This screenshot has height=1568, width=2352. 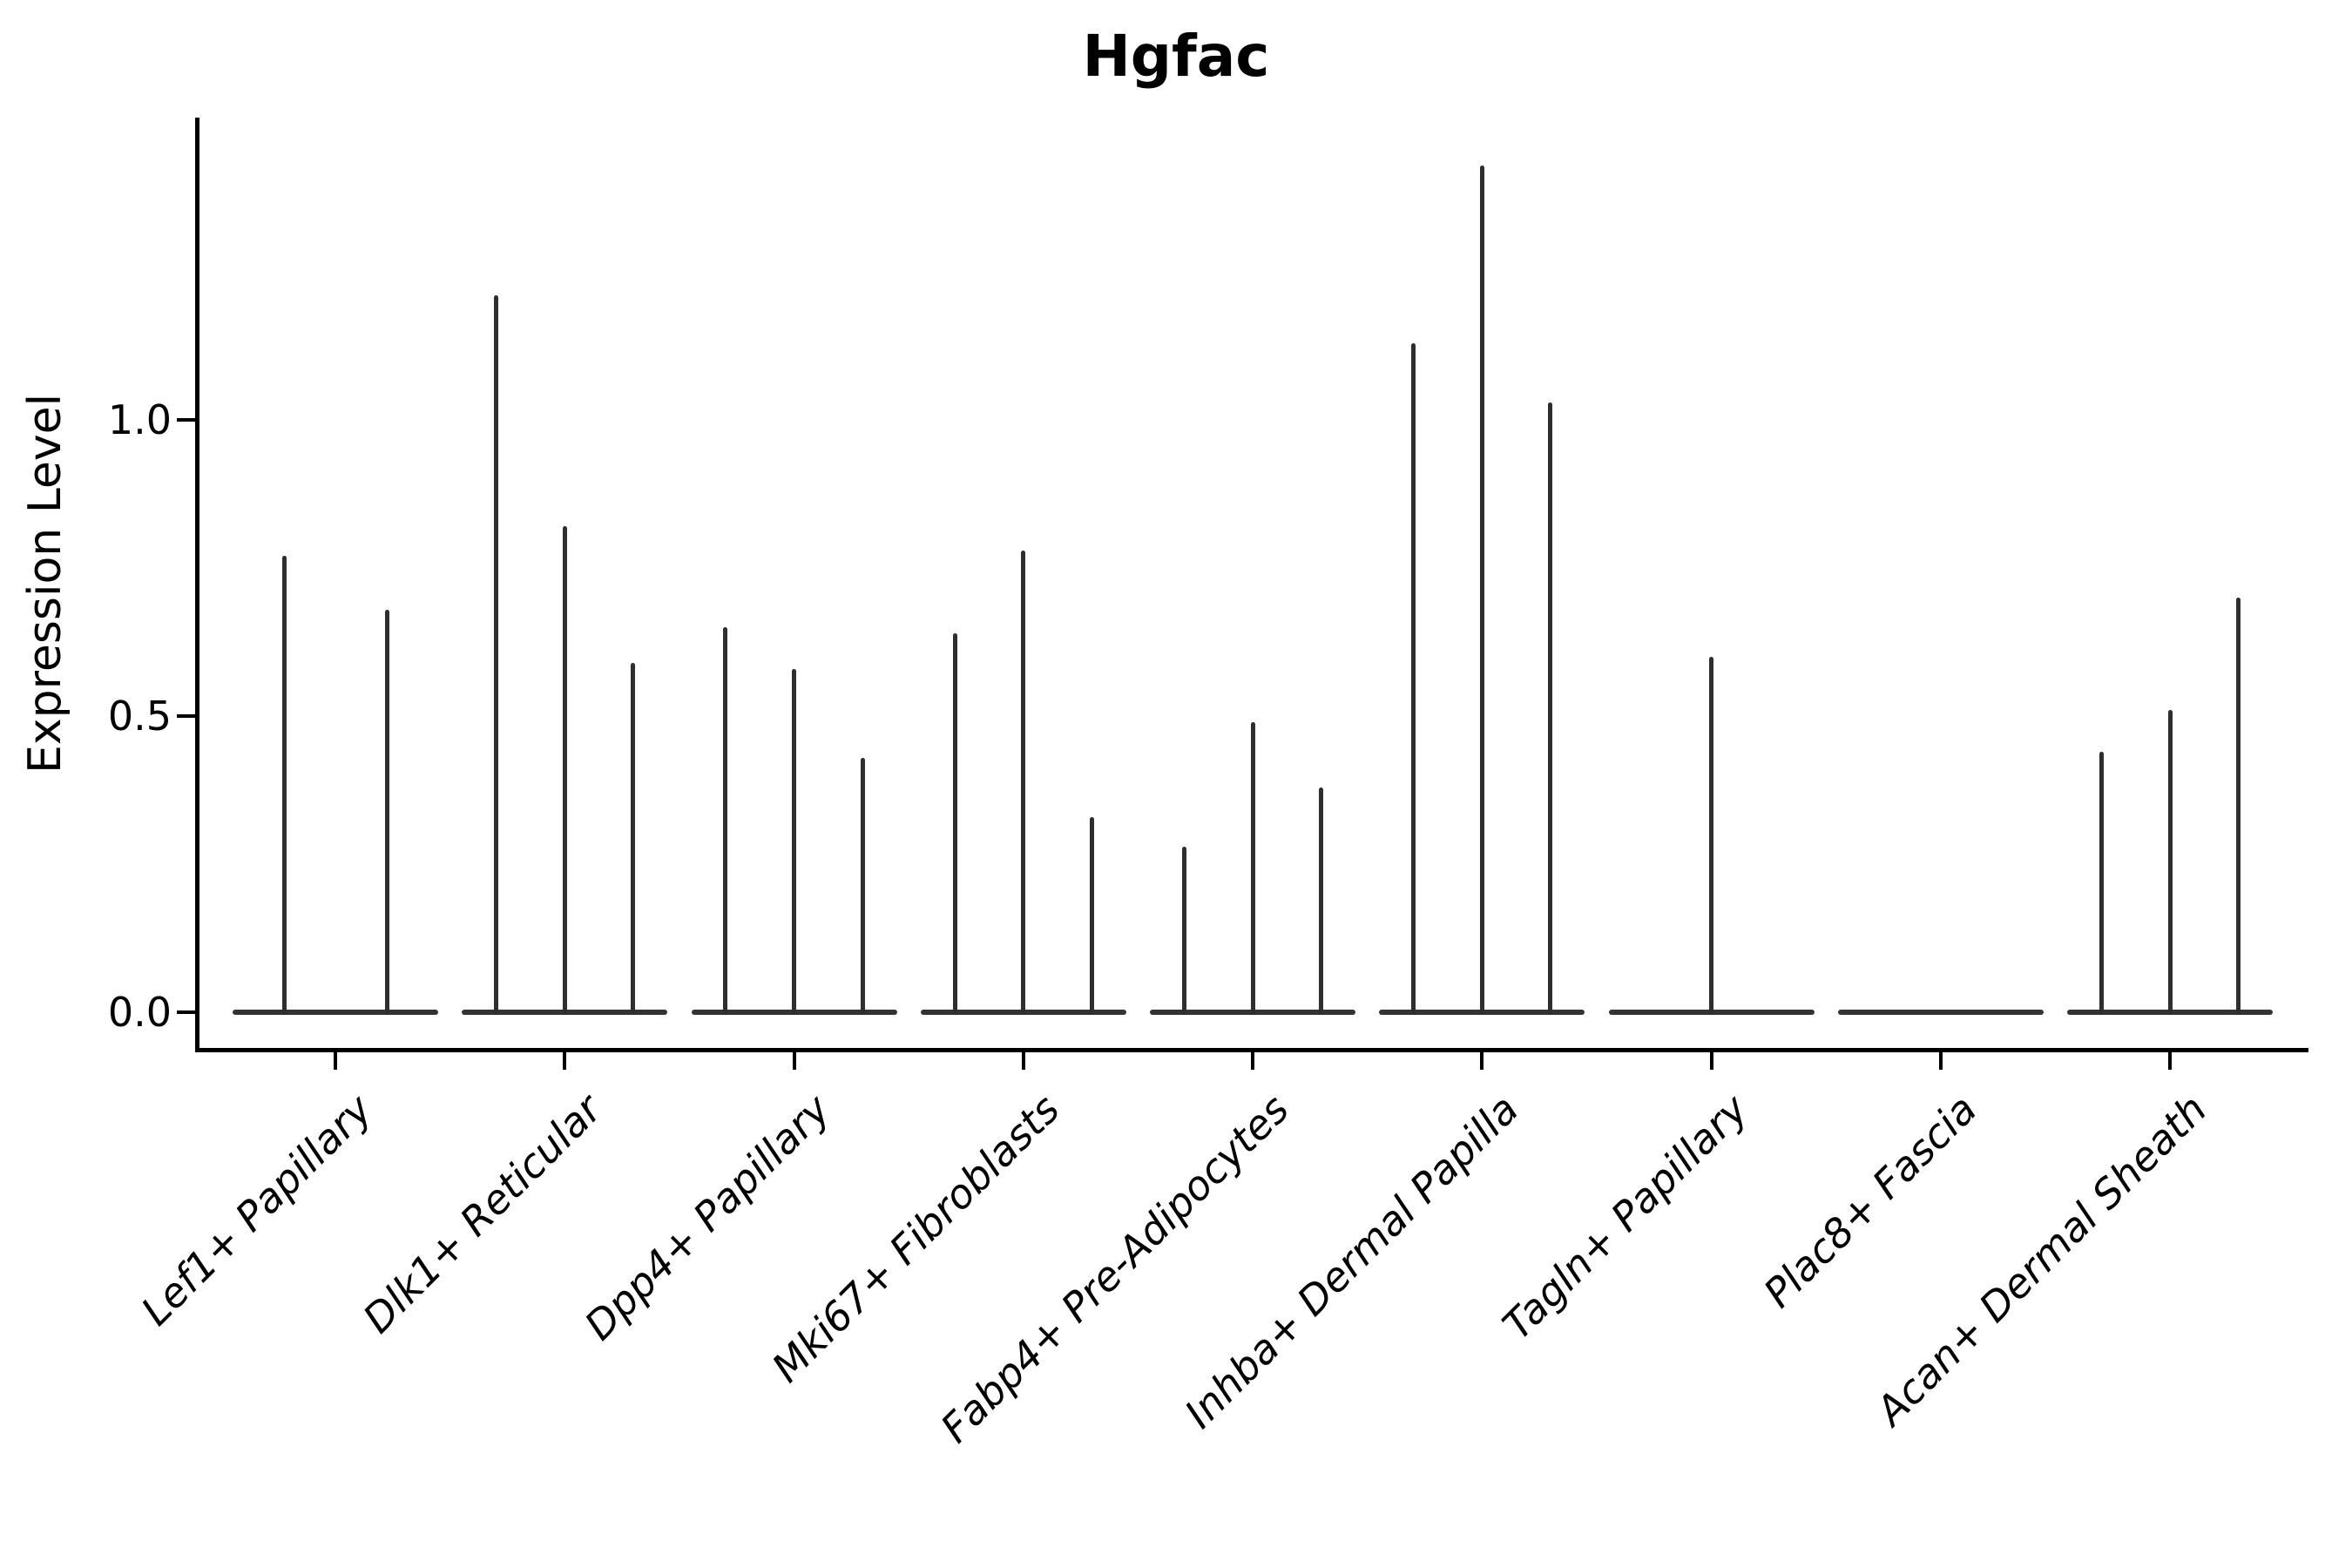 What do you see at coordinates (257, 1210) in the screenshot?
I see `x-tick-label: Lef1+ Papillary` at bounding box center [257, 1210].